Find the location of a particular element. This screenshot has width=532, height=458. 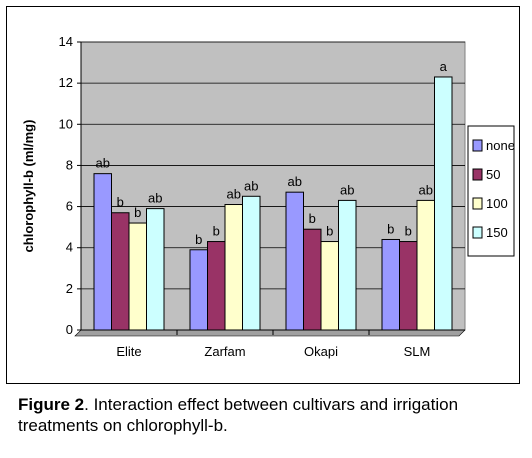

figure-label: Figure 2 is located at coordinates (51, 404).